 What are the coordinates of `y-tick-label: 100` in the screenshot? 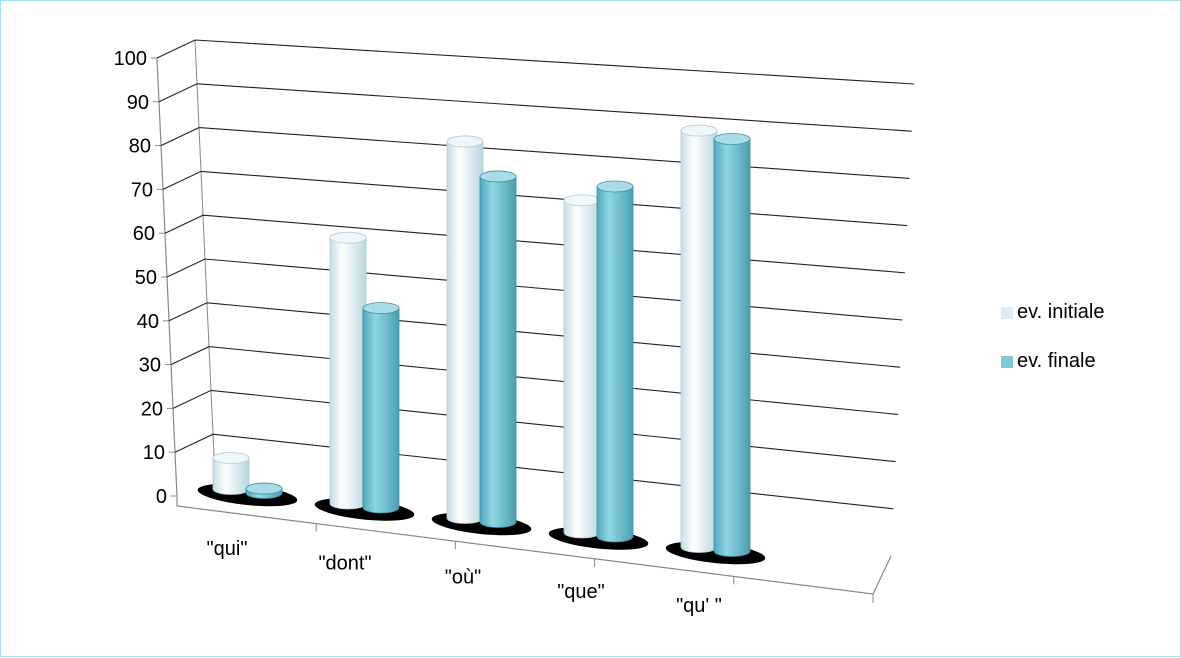 It's located at (130, 59).